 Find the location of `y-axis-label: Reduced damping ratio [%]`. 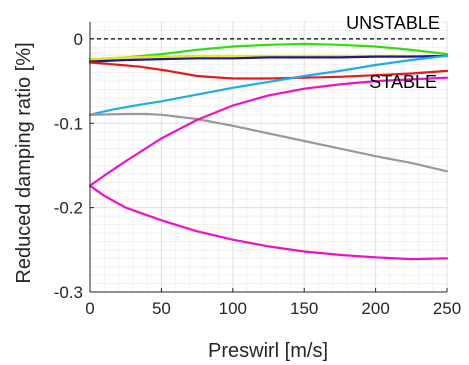

y-axis-label: Reduced damping ratio [%] is located at coordinates (24, 162).